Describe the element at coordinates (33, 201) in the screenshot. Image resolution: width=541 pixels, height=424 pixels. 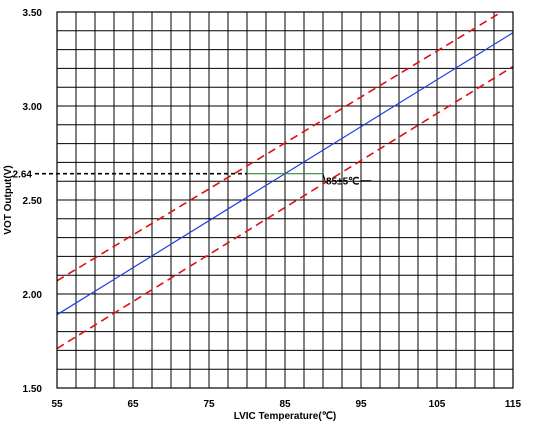
I see `y-tick-label: 2.50` at that location.